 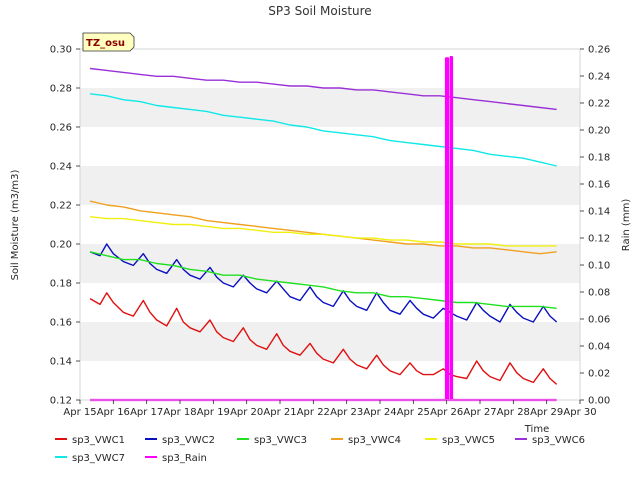 I want to click on y2-tick-label: 0.14, so click(x=599, y=212).